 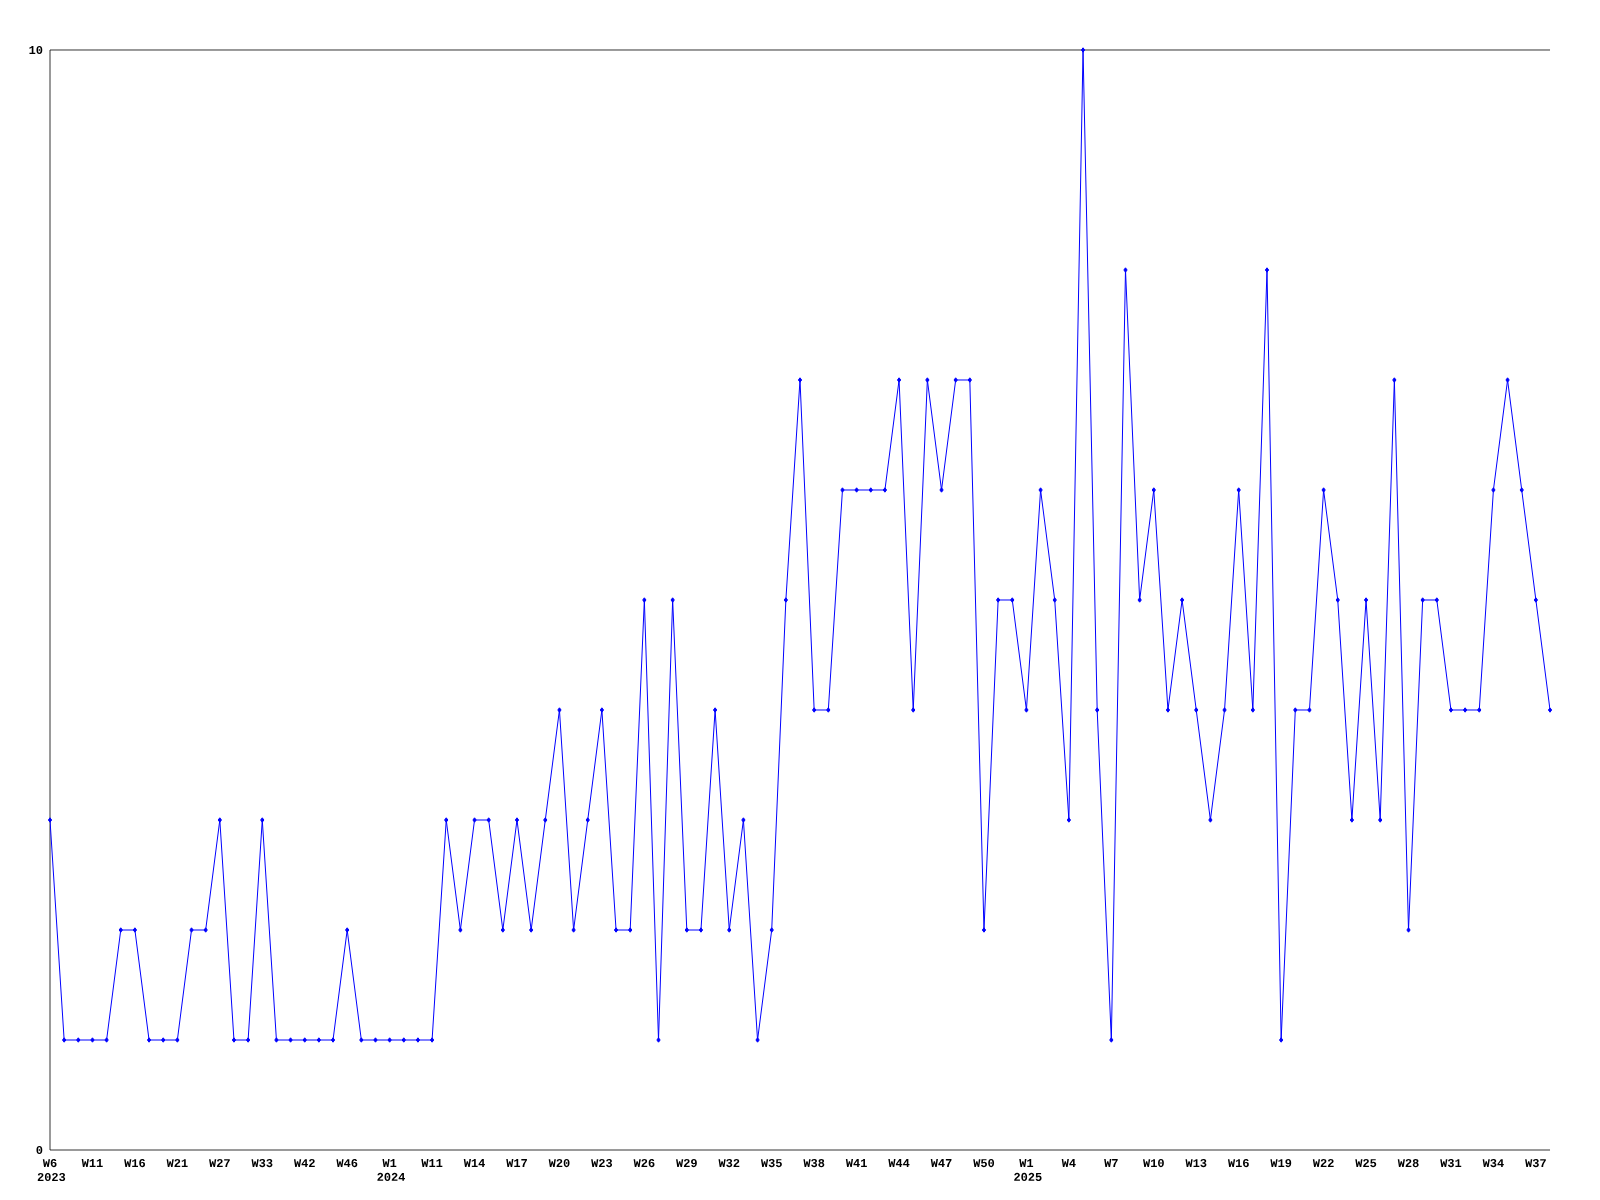 What do you see at coordinates (391, 1170) in the screenshot?
I see `x-tick-label: W1 2024` at bounding box center [391, 1170].